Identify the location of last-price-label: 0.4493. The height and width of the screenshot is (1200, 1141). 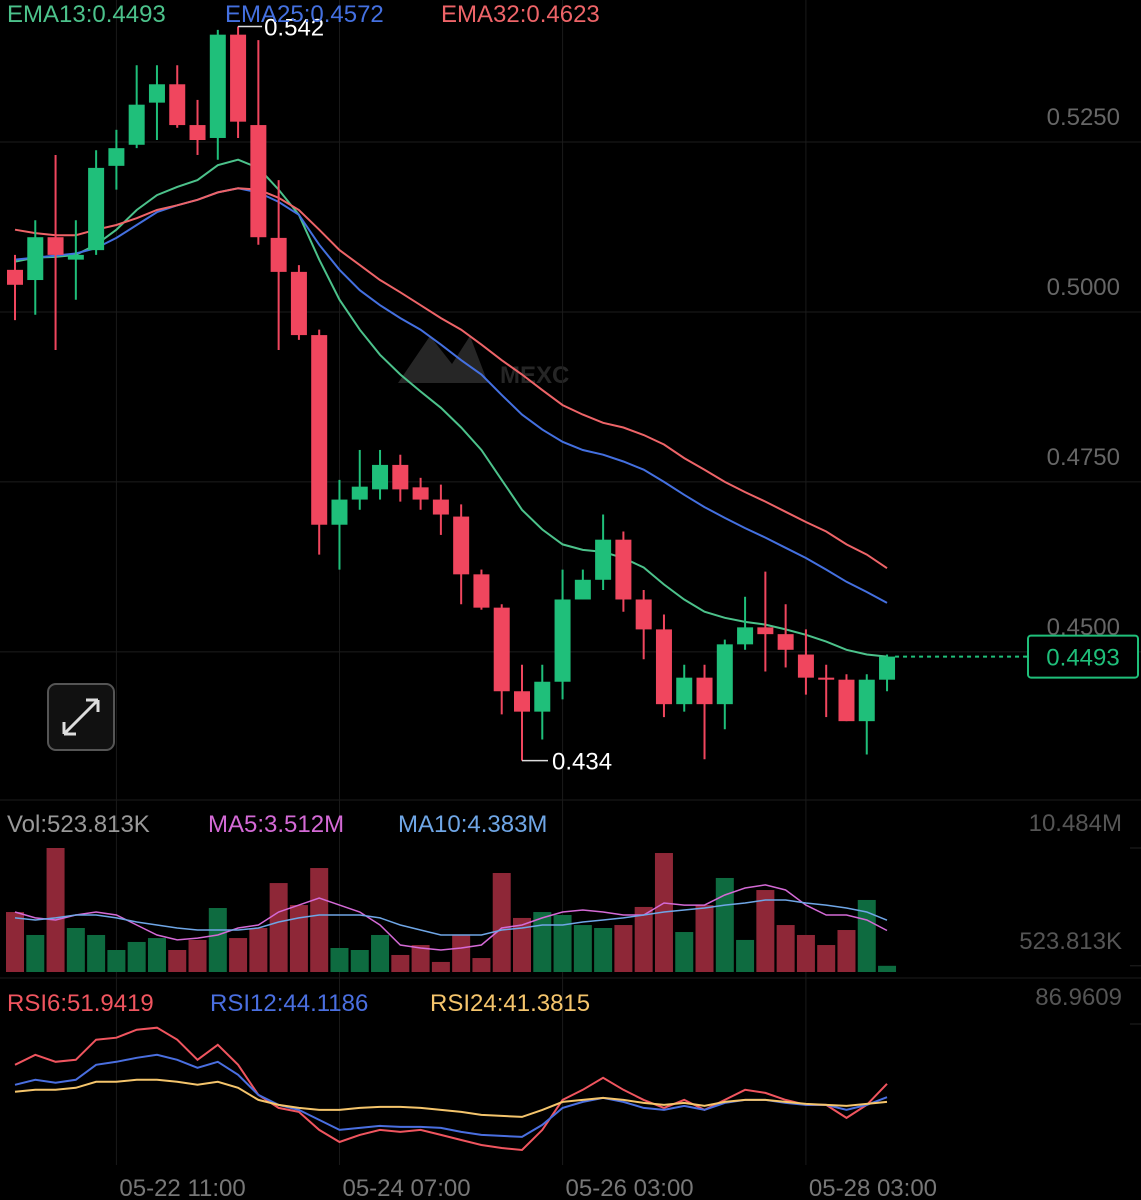
(1082, 658).